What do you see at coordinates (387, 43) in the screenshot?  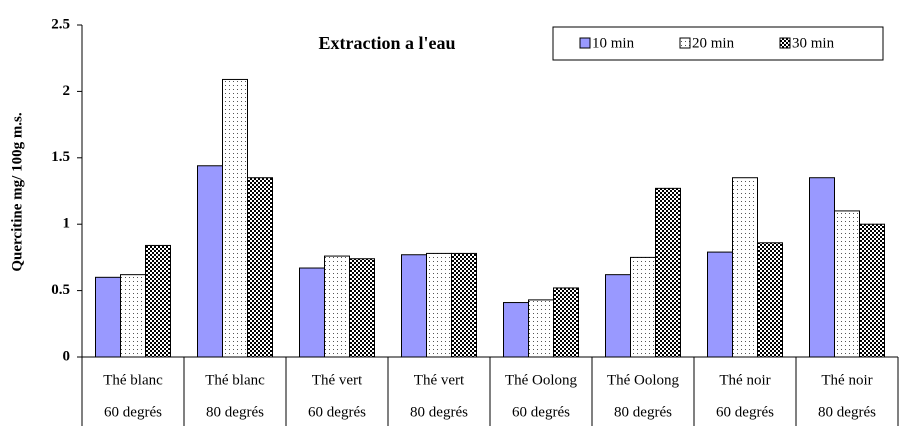 I see `chart-title: Extraction a l'eau` at bounding box center [387, 43].